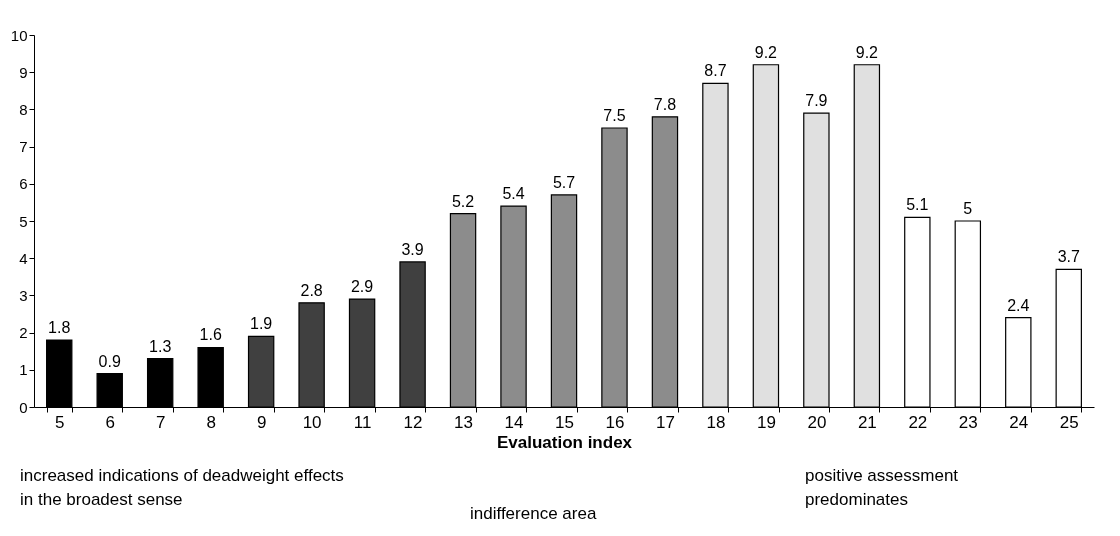 This screenshot has height=536, width=1120. Describe the element at coordinates (261, 324) in the screenshot. I see `data-label: 1.9` at that location.